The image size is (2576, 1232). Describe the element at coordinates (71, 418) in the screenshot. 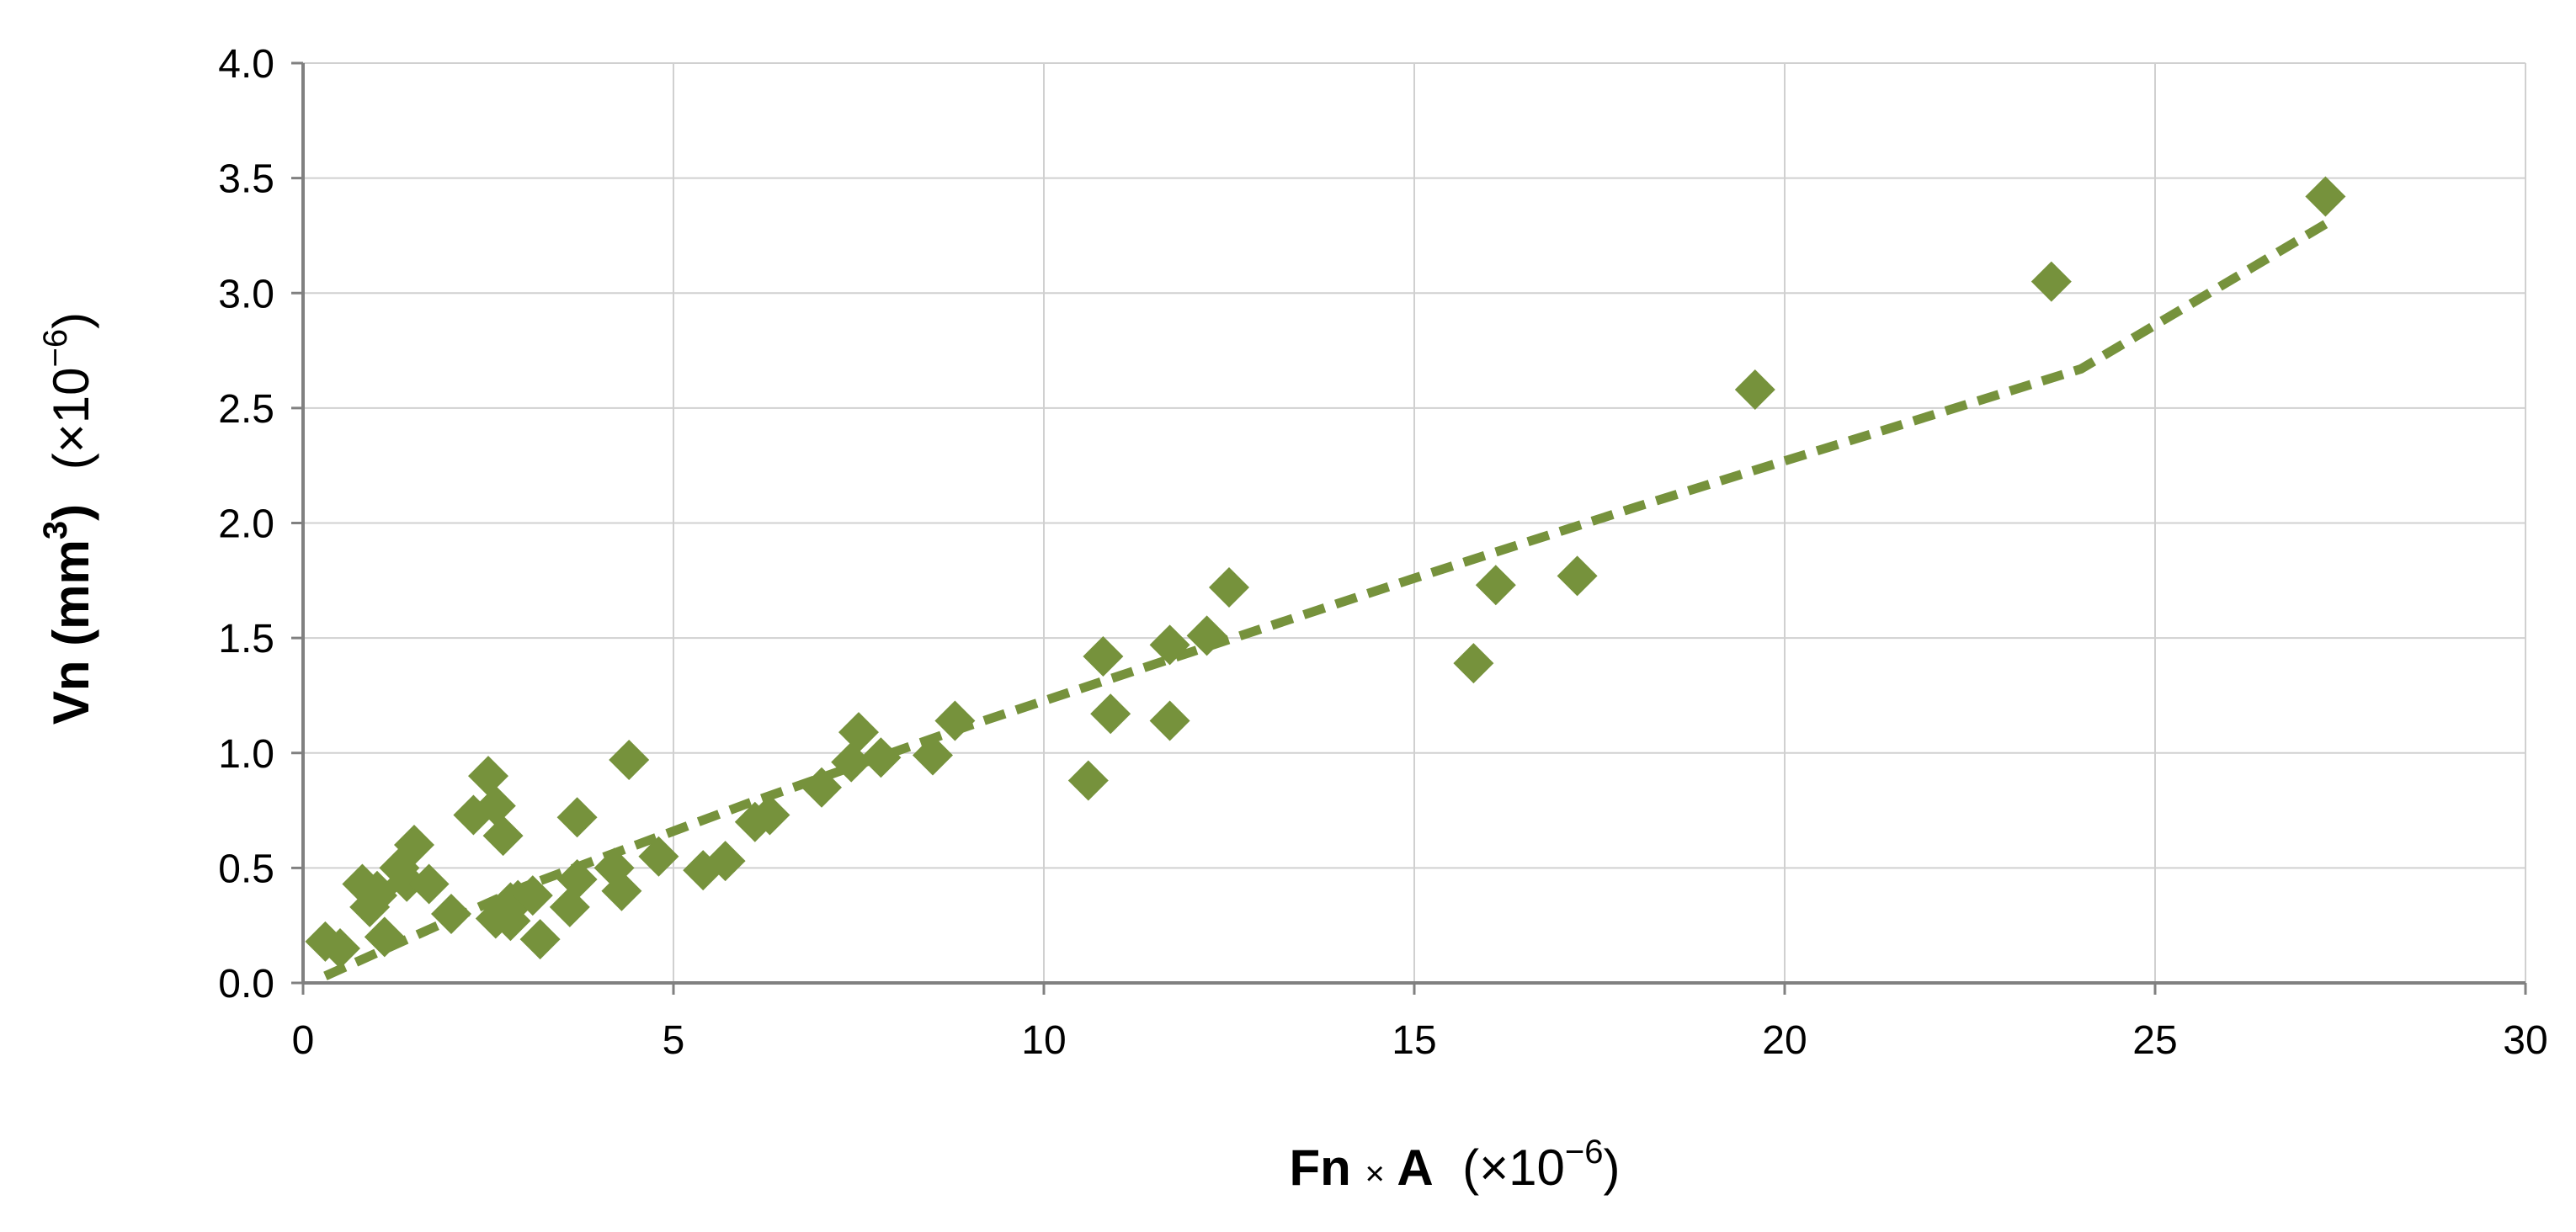

I see `y-axis-title-mult: (×10` at that location.